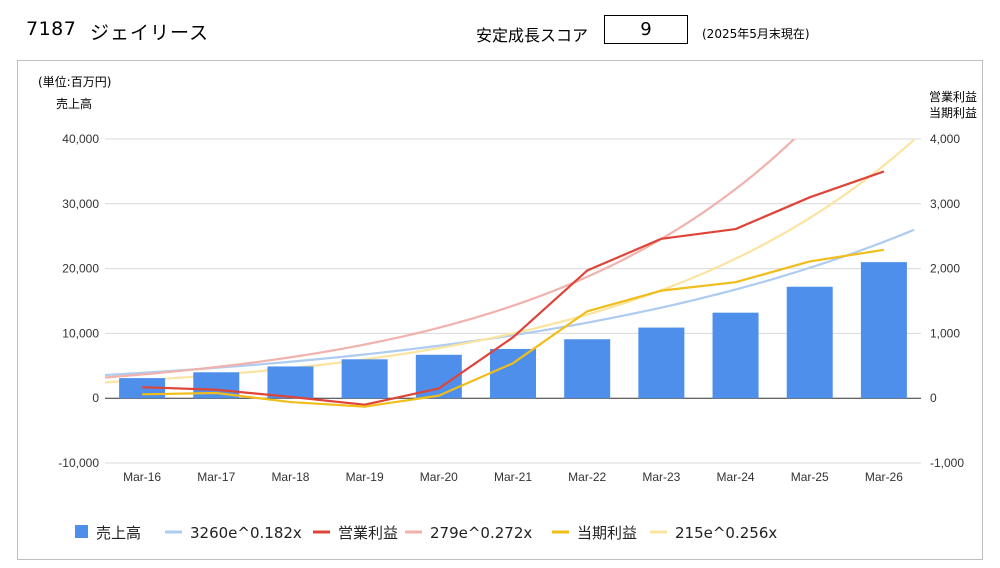  What do you see at coordinates (80, 139) in the screenshot?
I see `left-tick-label: 40,000` at bounding box center [80, 139].